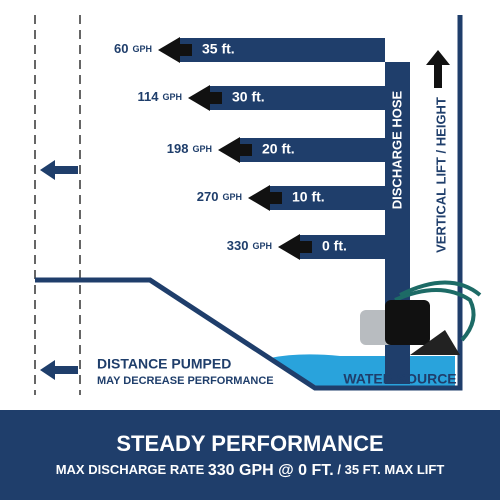 The width and height of the screenshot is (500, 500). Describe the element at coordinates (248, 97) in the screenshot. I see `level-height: 30 ft.` at that location.